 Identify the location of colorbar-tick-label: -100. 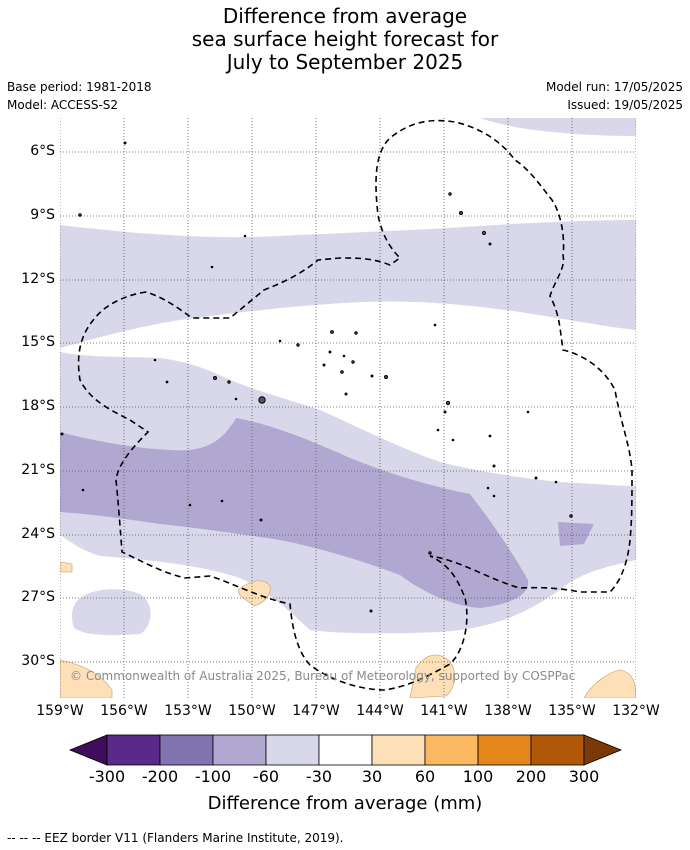
(213, 776).